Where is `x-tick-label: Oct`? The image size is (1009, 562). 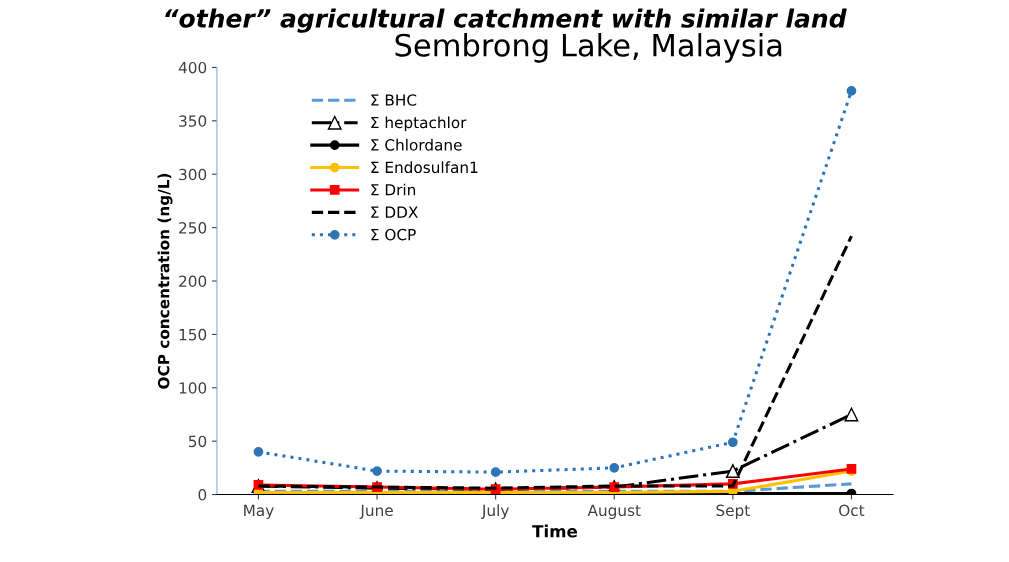
x-tick-label: Oct is located at coordinates (852, 510).